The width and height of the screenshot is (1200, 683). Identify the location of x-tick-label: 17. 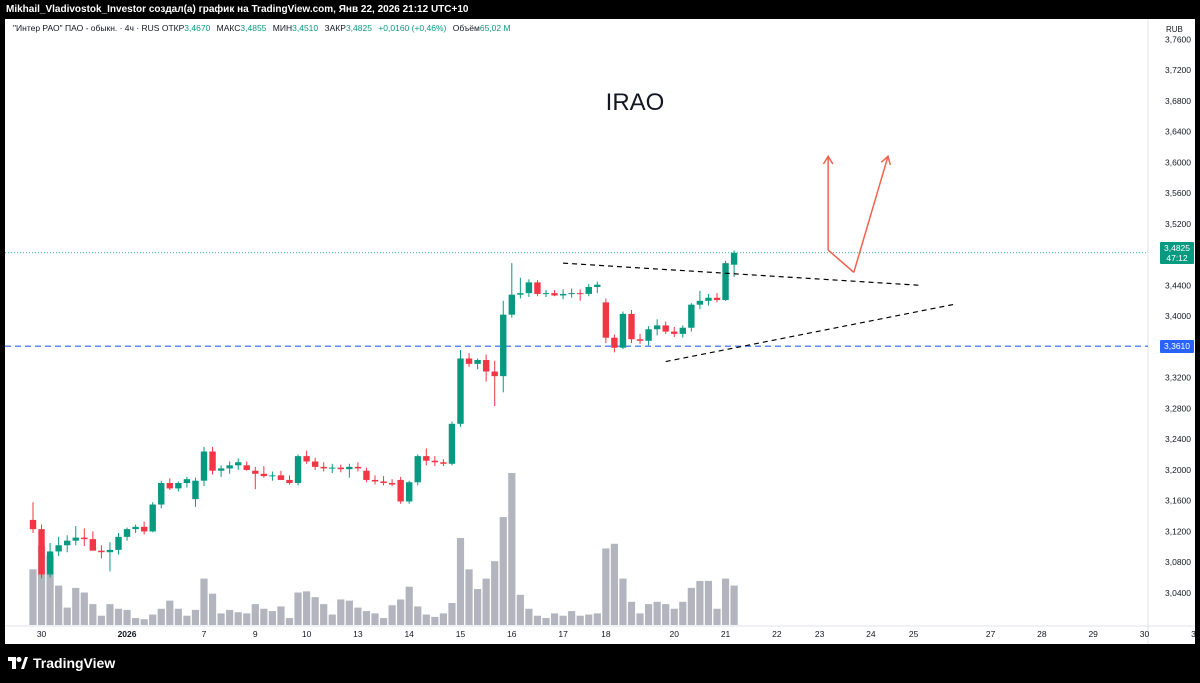
(563, 634).